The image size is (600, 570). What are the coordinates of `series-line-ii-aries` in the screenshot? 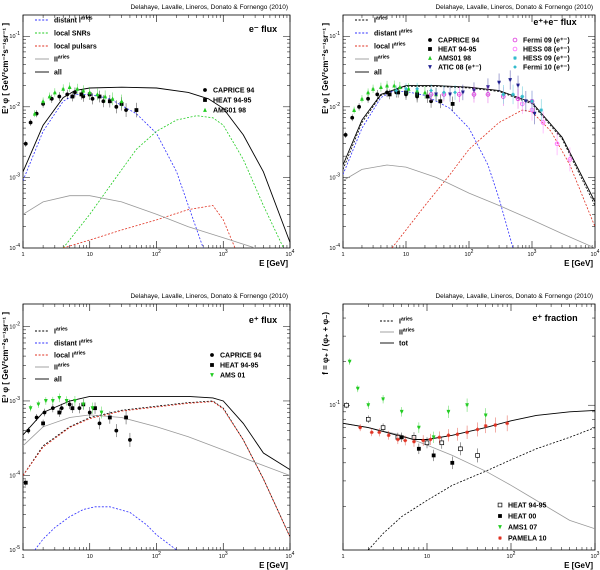 It's located at (469, 476).